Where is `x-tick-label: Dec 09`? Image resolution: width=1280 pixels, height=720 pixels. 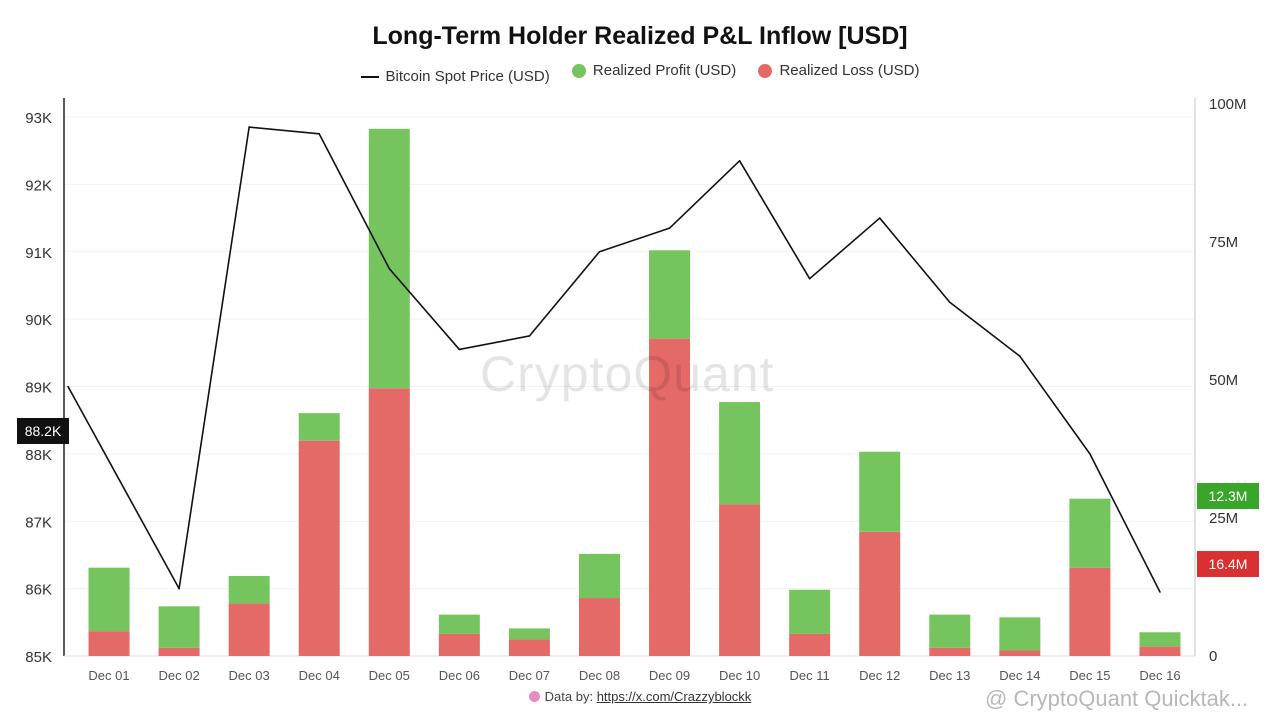 x-tick-label: Dec 09 is located at coordinates (669, 675).